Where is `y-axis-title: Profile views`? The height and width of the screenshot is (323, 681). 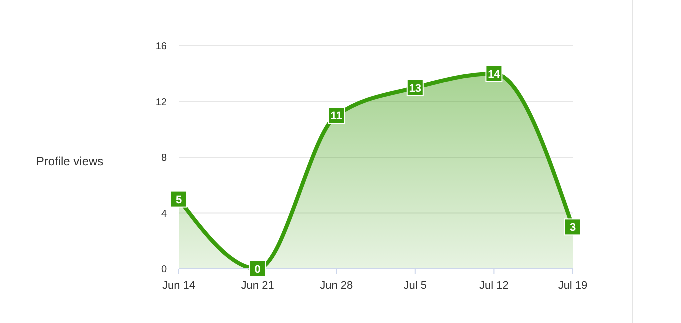
y-axis-title: Profile views is located at coordinates (70, 161).